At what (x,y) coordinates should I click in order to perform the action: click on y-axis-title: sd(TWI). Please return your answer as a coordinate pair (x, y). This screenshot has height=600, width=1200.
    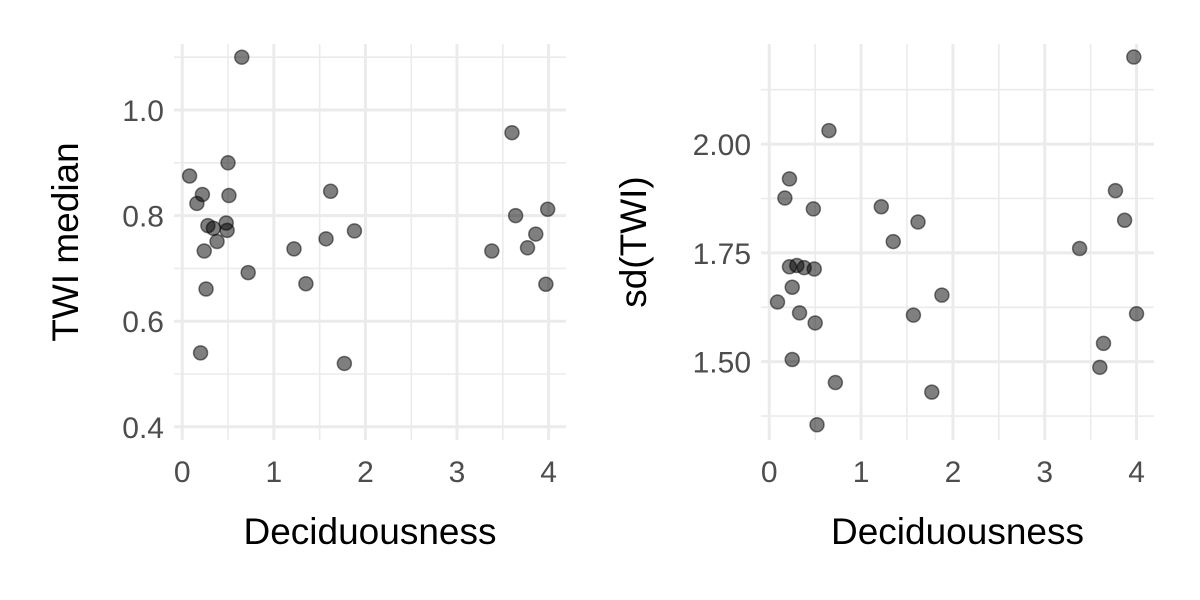
    Looking at the image, I should click on (633, 242).